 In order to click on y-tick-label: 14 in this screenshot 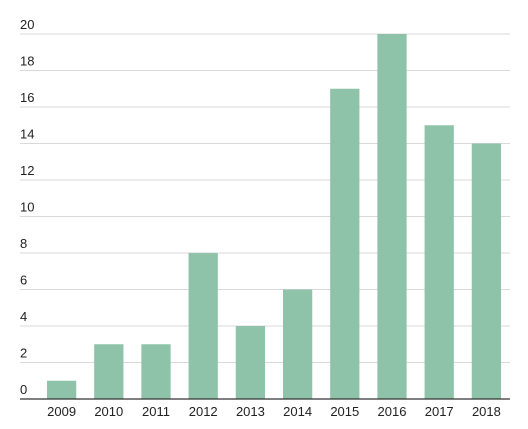, I will do `click(27, 134)`.